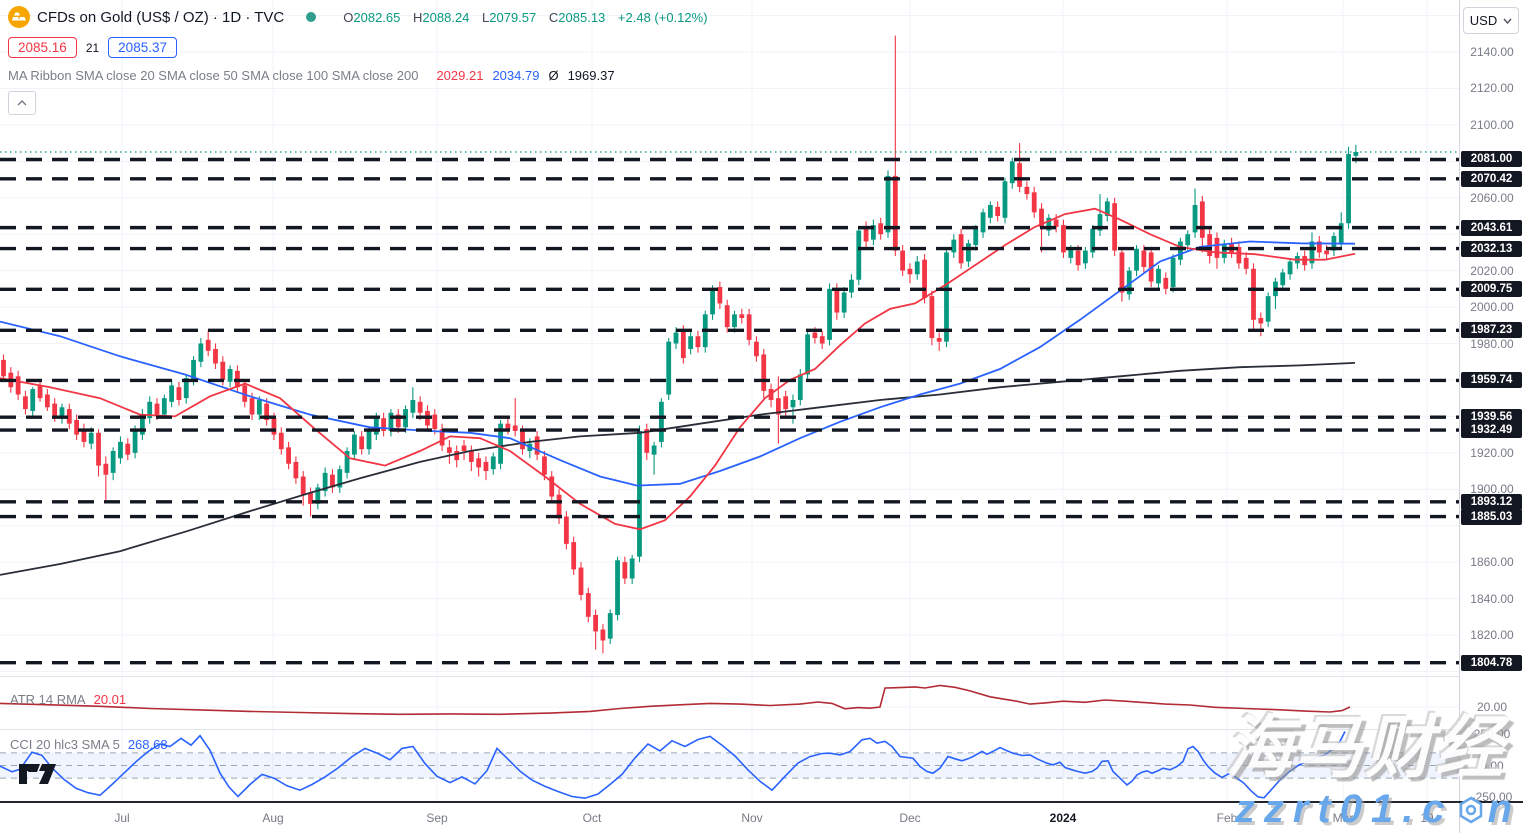 The height and width of the screenshot is (833, 1523). I want to click on chevron-down-icon, so click(1507, 21).